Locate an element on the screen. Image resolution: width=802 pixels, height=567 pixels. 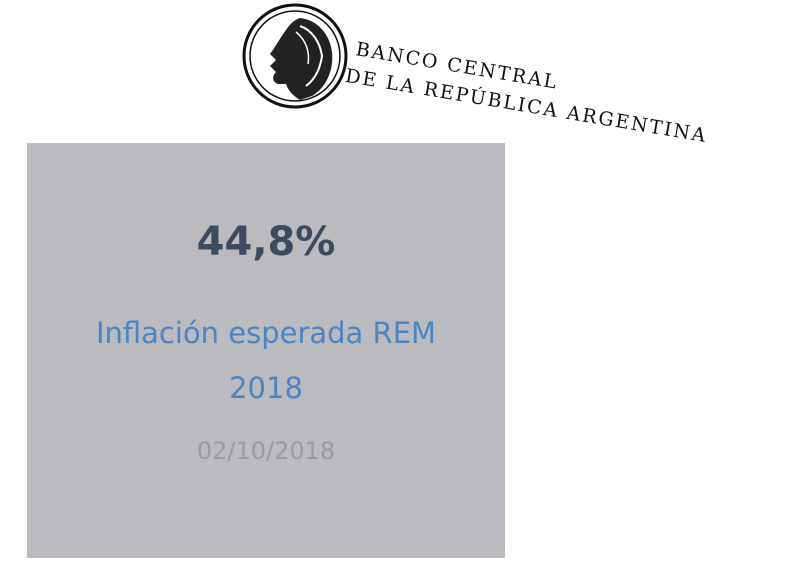
kpi-label: Inflación esperada REM 2018 is located at coordinates (266, 360).